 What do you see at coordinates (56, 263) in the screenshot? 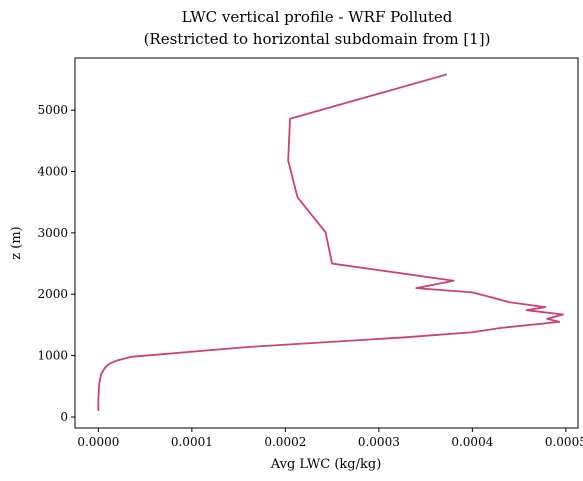
I see `y-axis: 0 1000 2000 3000 4000 5000` at bounding box center [56, 263].